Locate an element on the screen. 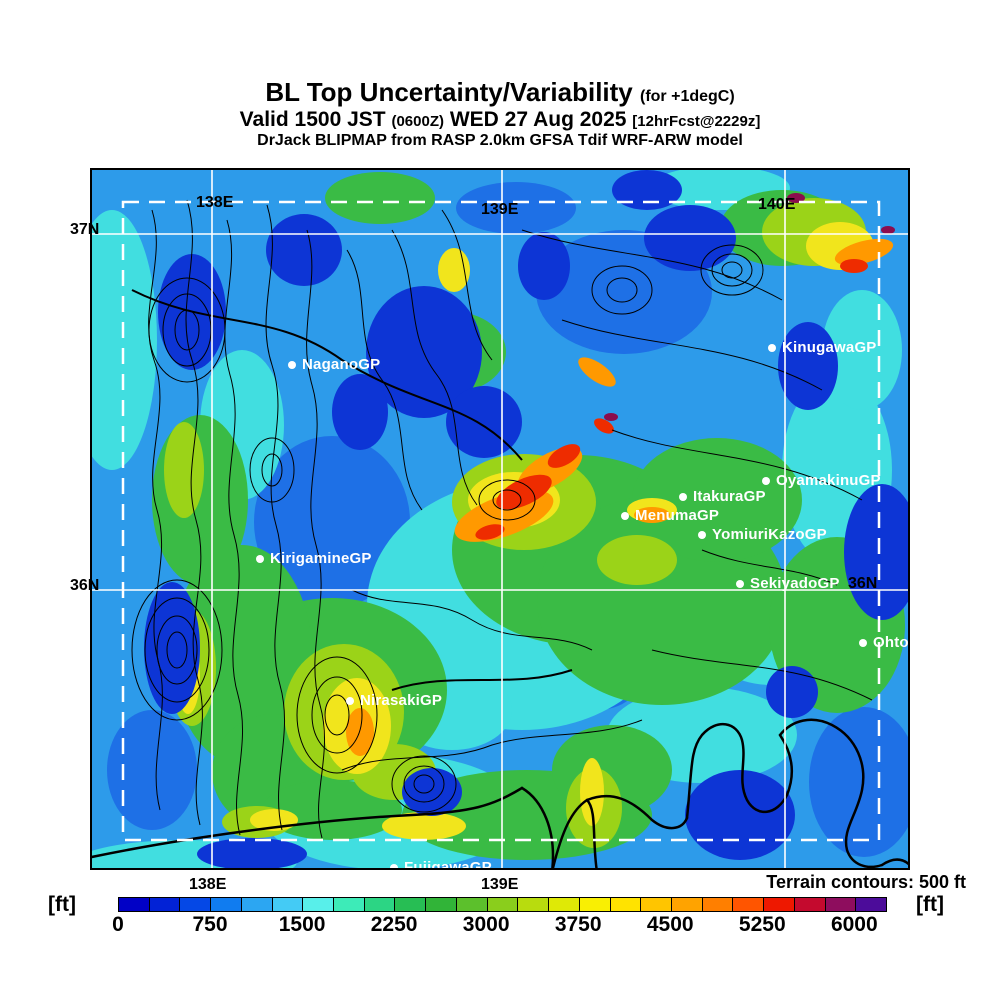  terrain-contours-note: Terrain contours: 500 ft is located at coordinates (866, 882).